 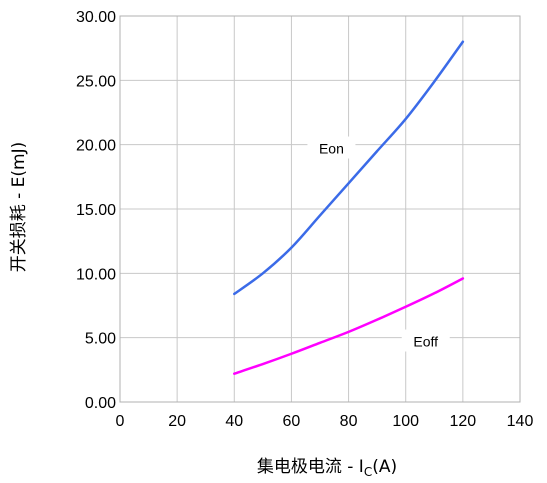 I want to click on x-tick-label: 100, so click(x=405, y=421).